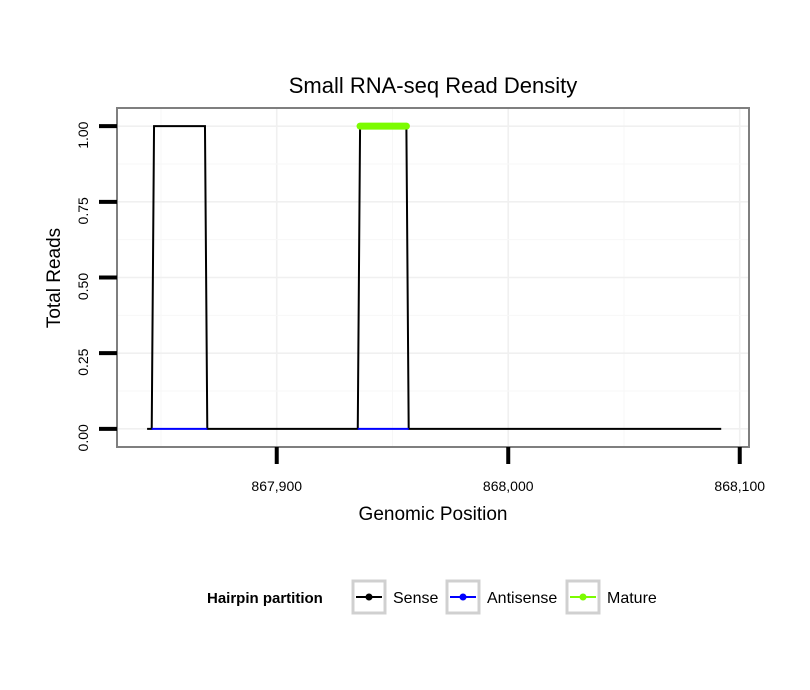 Image resolution: width=810 pixels, height=690 pixels. Describe the element at coordinates (83, 286) in the screenshot. I see `y-tick-label: 0.50` at that location.